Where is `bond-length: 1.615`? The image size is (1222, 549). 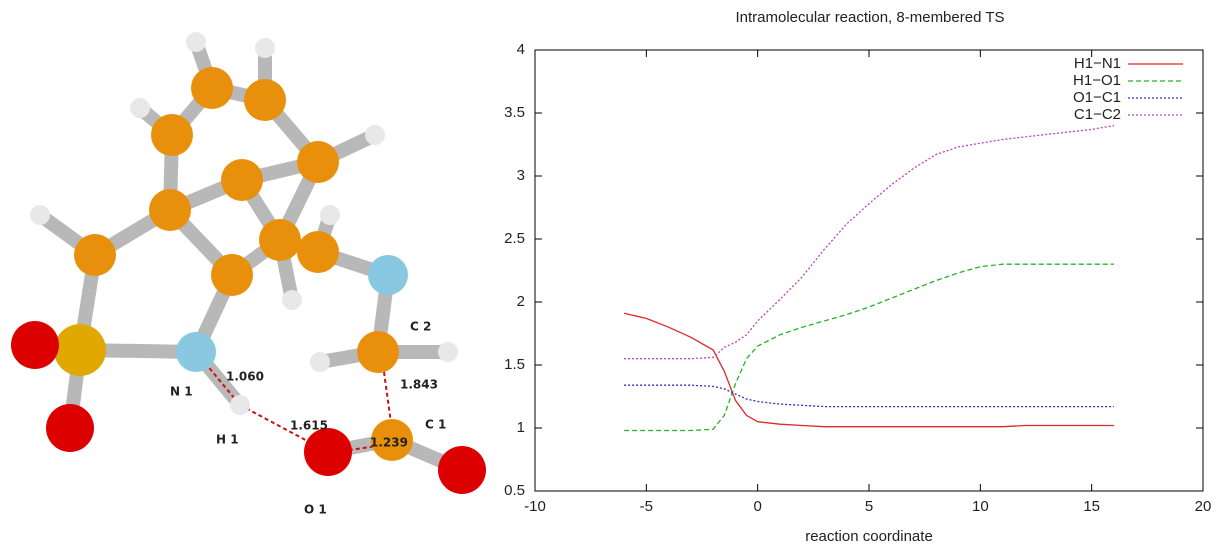
bond-length: 1.615 is located at coordinates (309, 426).